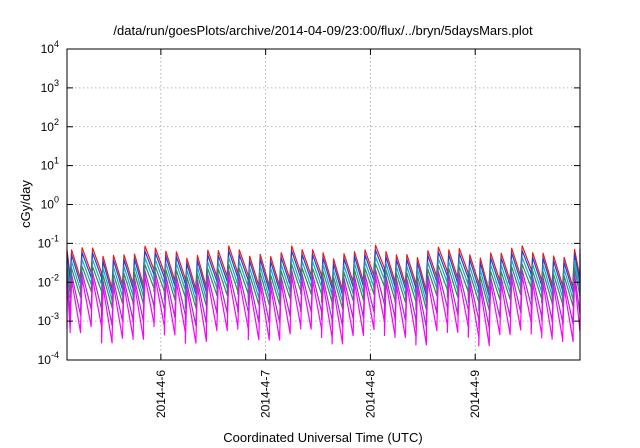 This screenshot has height=448, width=640. What do you see at coordinates (50, 164) in the screenshot?
I see `y-tick-label: 10¹` at bounding box center [50, 164].